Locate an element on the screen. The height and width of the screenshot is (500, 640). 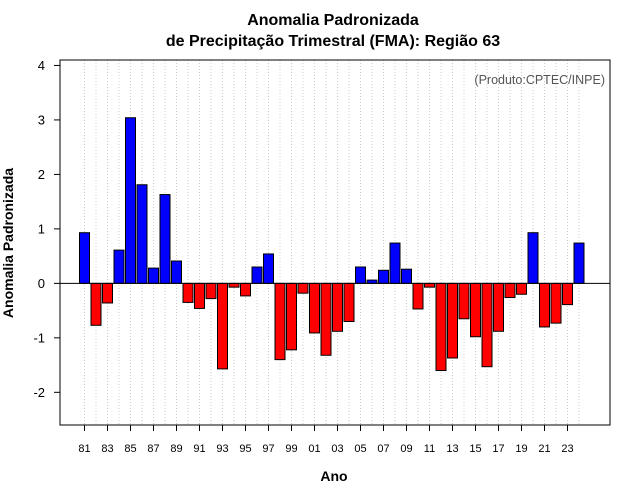
x-tick-label: 09 is located at coordinates (406, 449).